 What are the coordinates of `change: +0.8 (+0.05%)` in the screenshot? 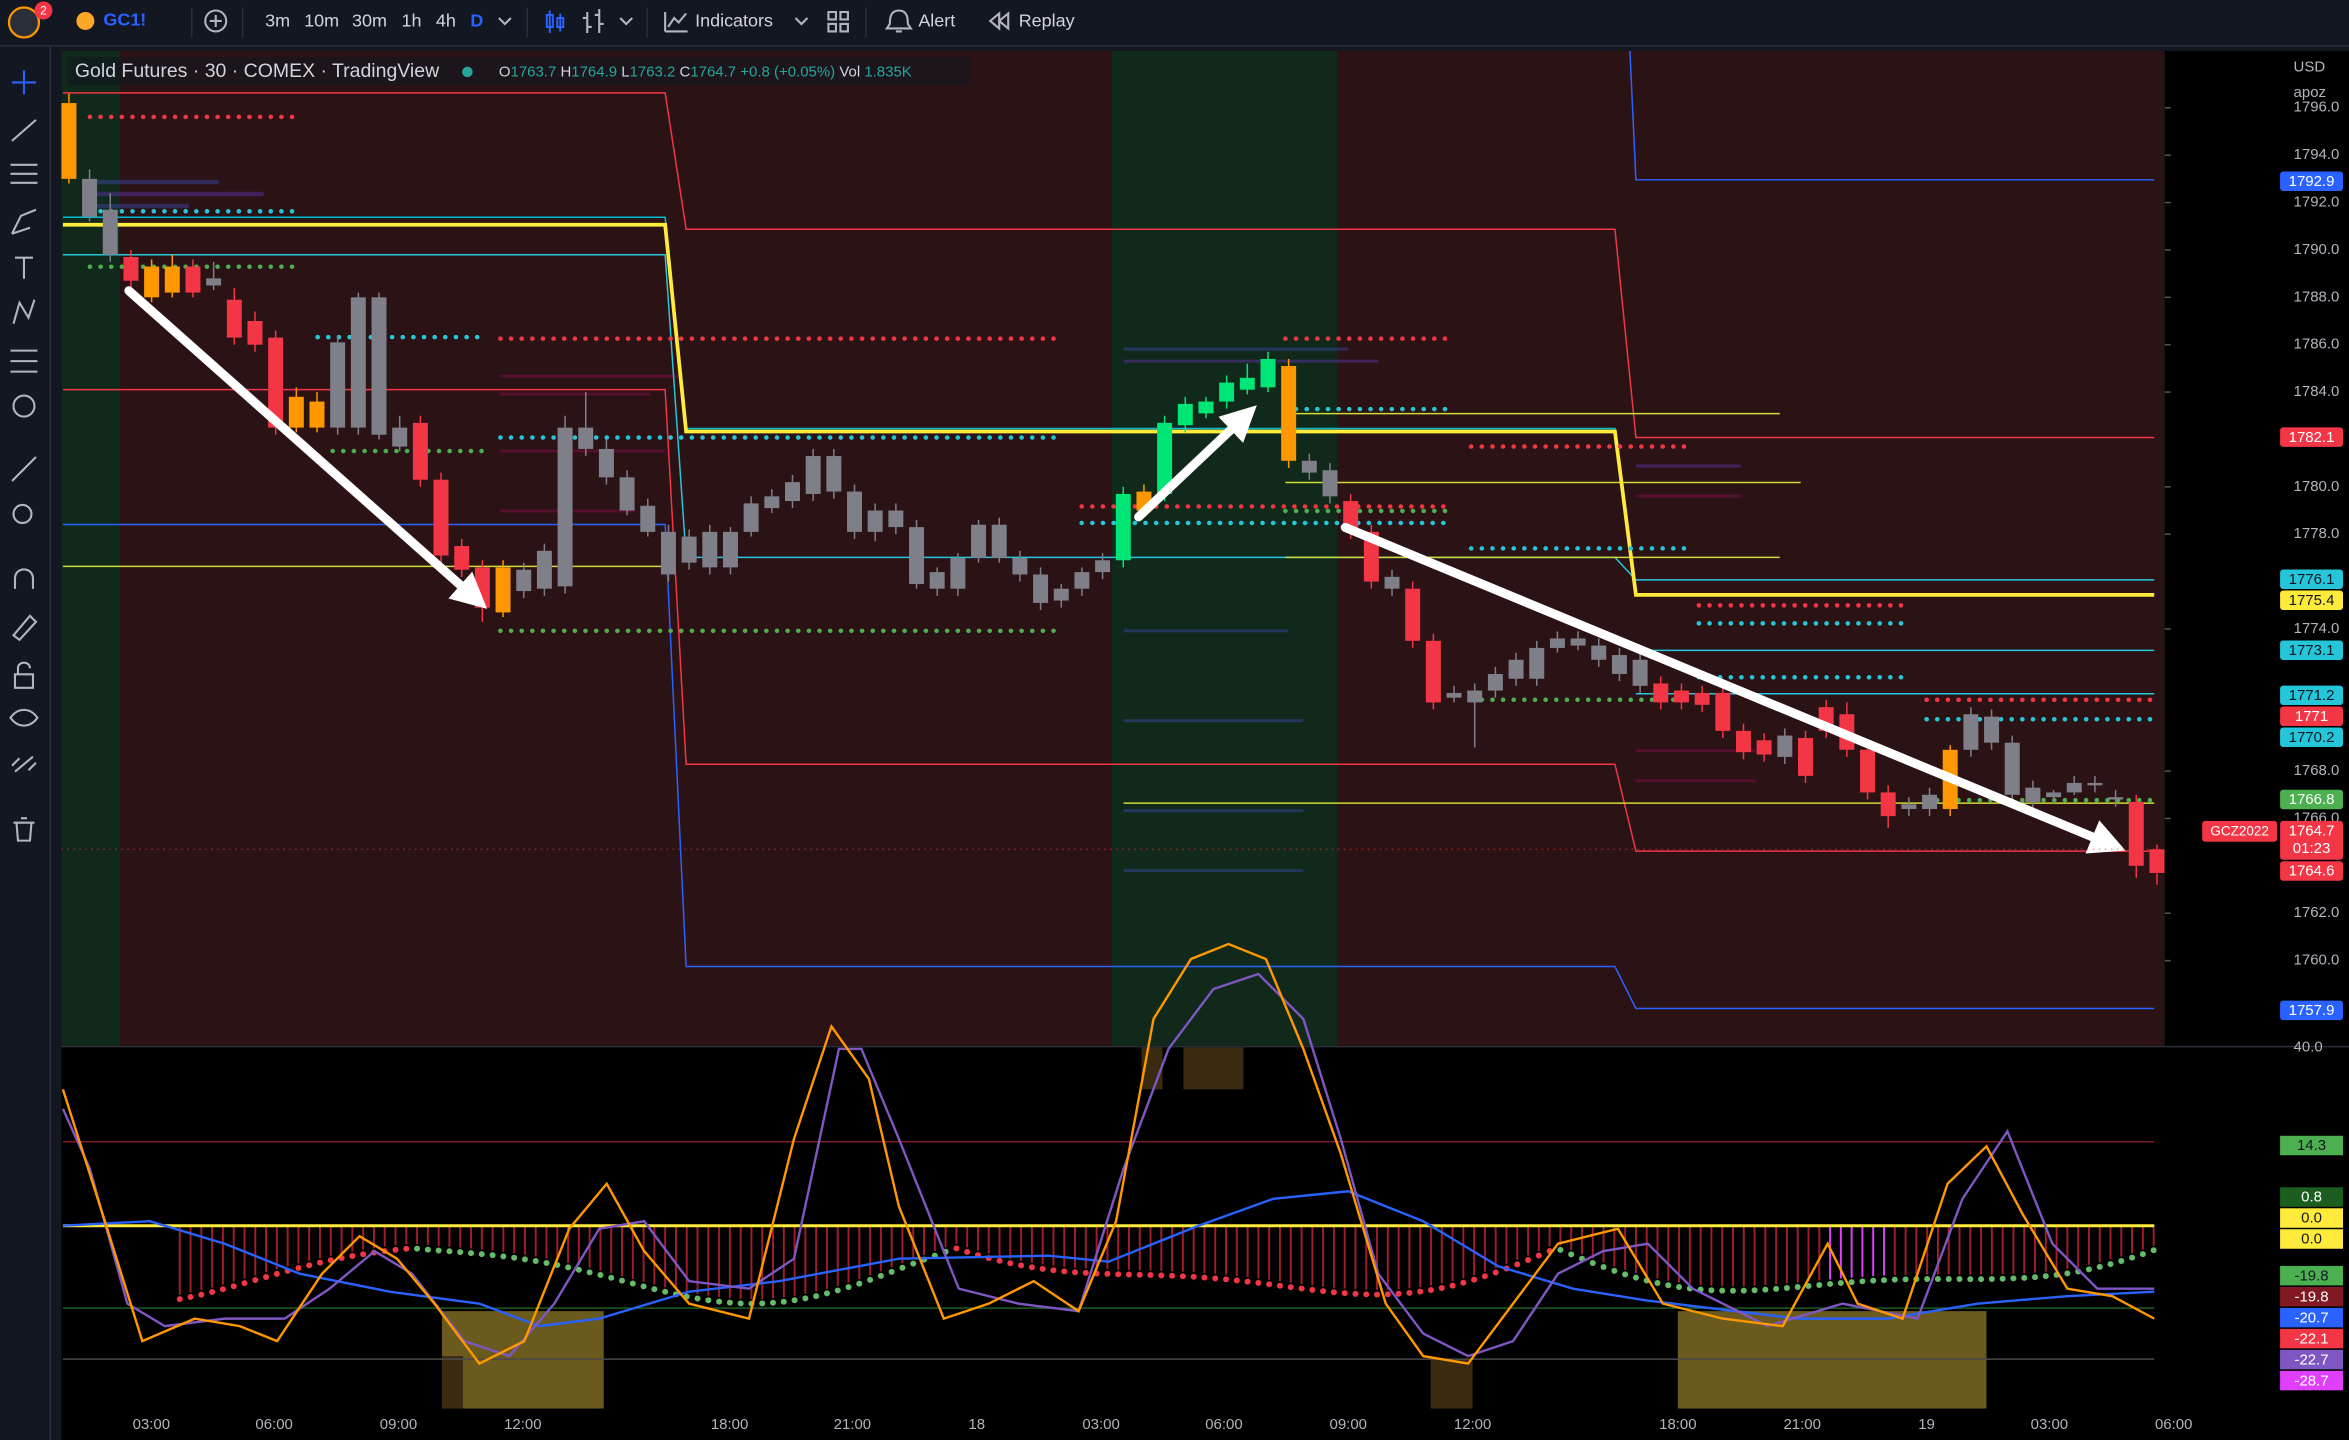 It's located at (787, 72).